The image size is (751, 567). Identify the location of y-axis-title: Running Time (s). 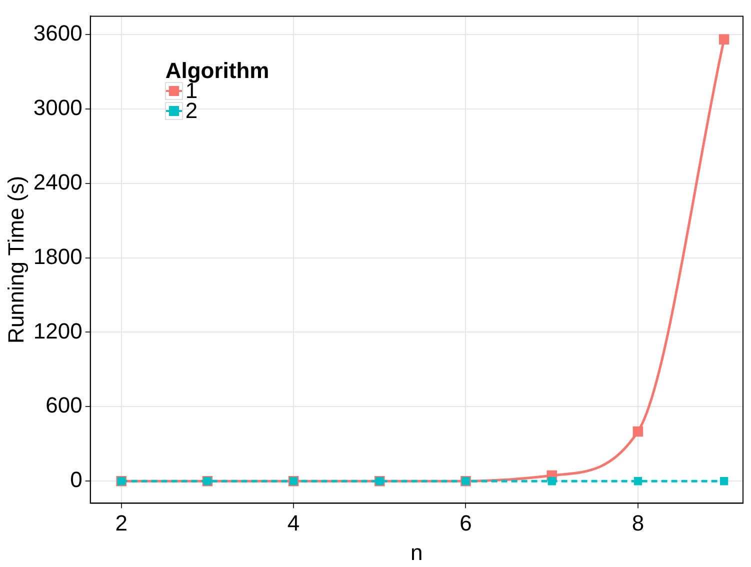
(15, 260).